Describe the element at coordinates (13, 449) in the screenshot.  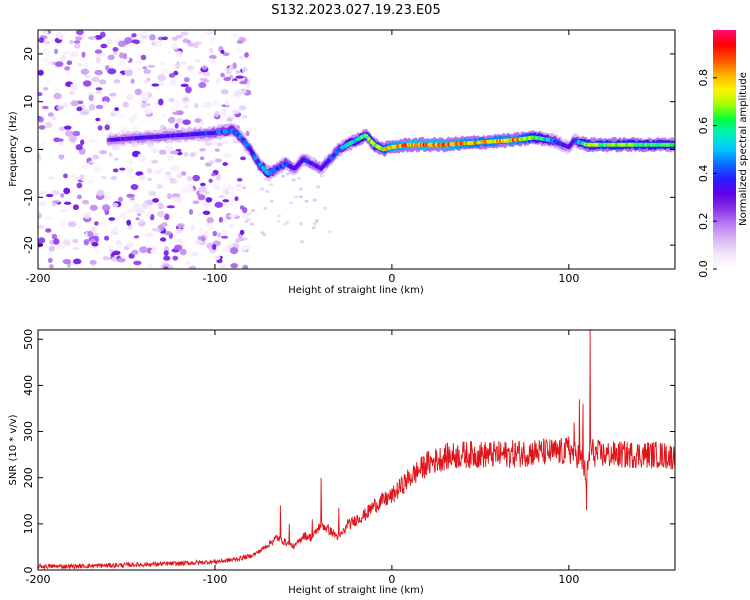
I see `snr-y-label: SNR (10 * v/v)` at that location.